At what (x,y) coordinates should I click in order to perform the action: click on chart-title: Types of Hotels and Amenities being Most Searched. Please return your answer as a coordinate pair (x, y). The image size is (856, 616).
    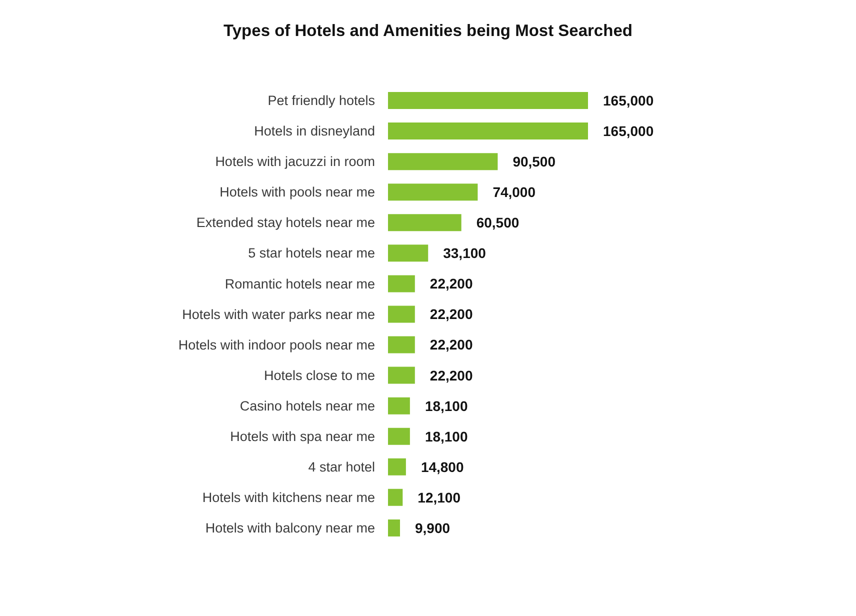
    Looking at the image, I should click on (428, 31).